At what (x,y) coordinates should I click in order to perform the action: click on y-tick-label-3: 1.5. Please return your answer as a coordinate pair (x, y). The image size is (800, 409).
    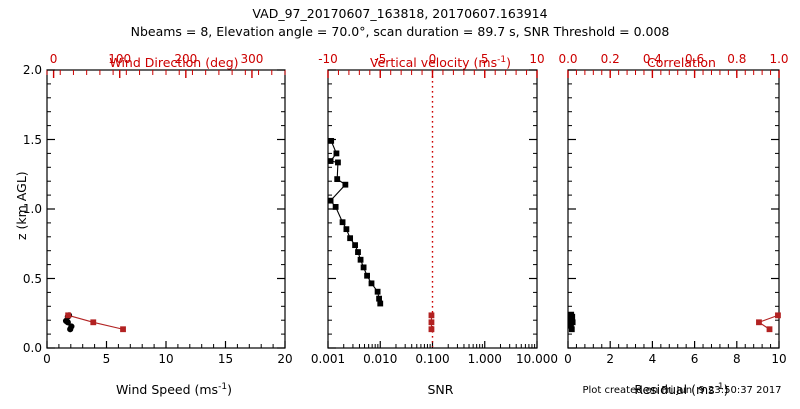
    Looking at the image, I should click on (32, 139).